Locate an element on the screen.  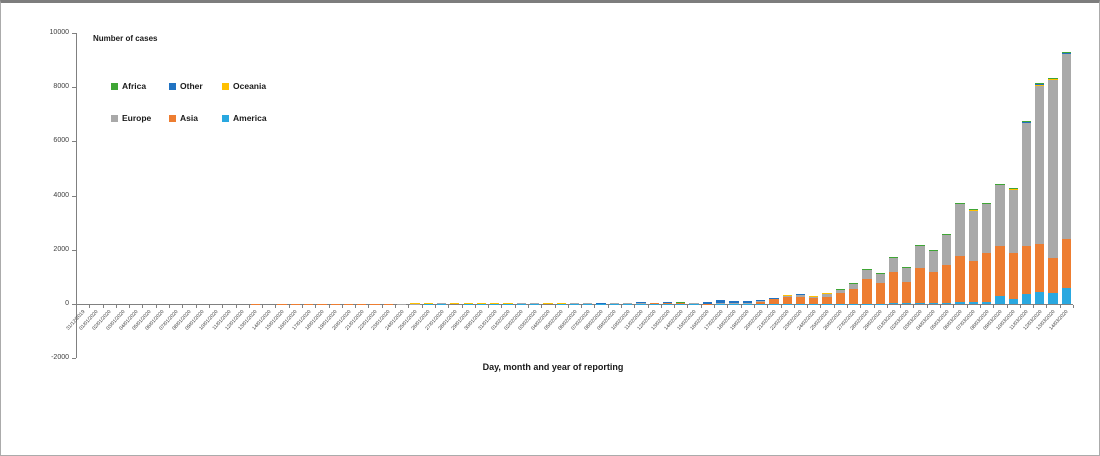
legend-swatch-oceania is located at coordinates (225, 86).